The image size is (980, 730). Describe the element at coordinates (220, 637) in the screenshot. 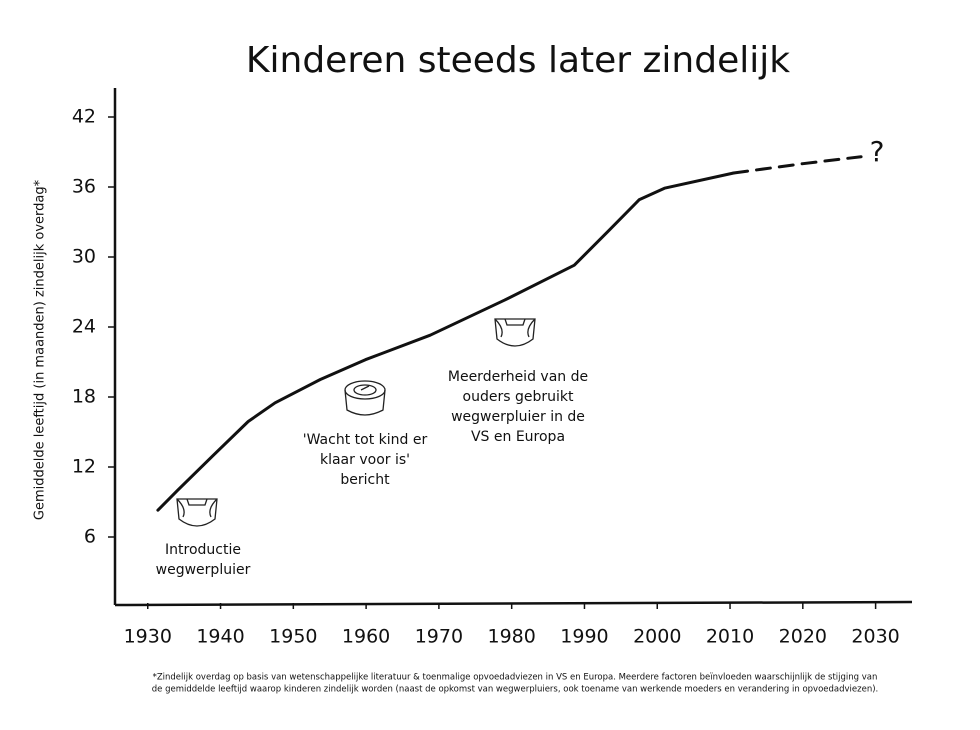

I see `x-tick-label: 1940` at that location.